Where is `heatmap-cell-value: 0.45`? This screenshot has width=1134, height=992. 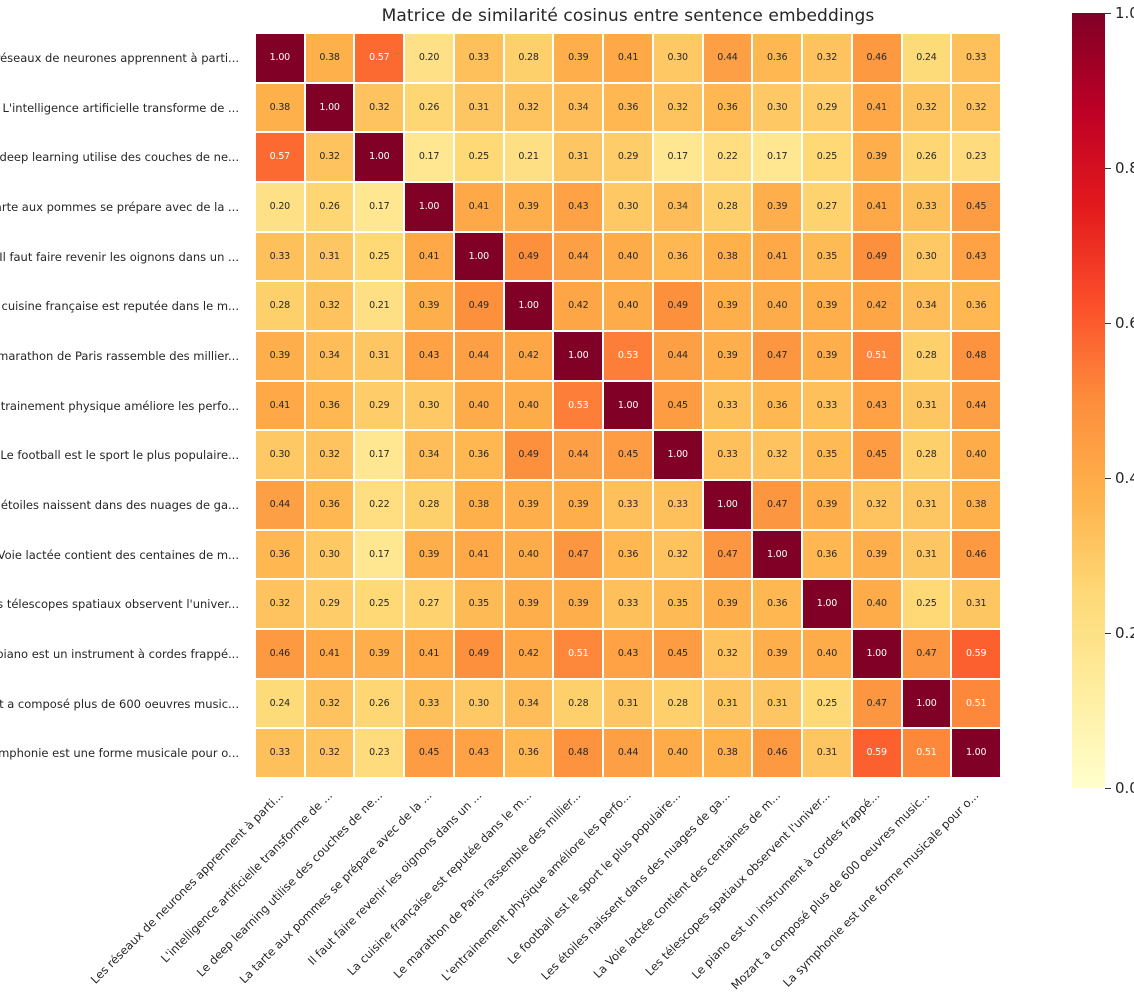
heatmap-cell-value: 0.45 is located at coordinates (628, 455).